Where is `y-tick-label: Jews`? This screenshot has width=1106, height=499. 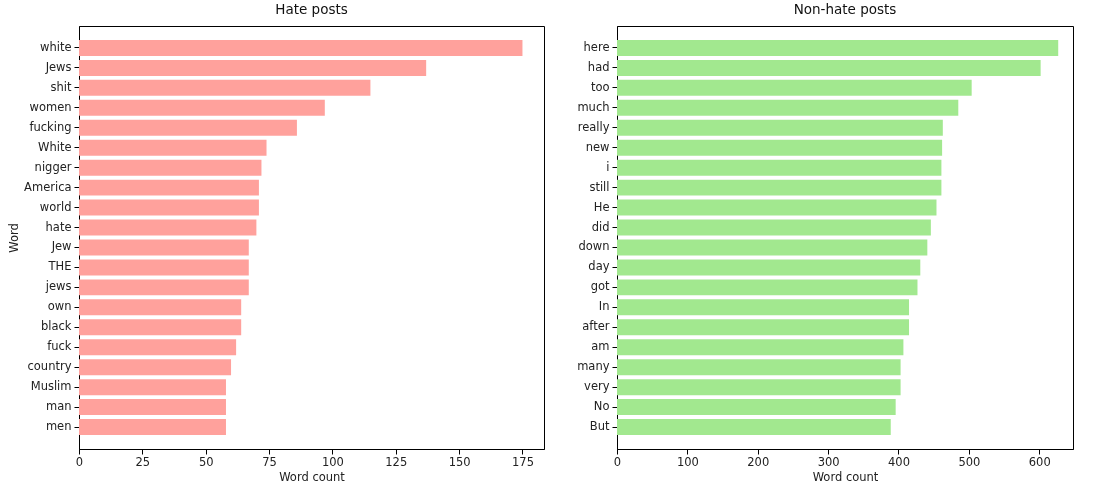 y-tick-label: Jews is located at coordinates (58, 66).